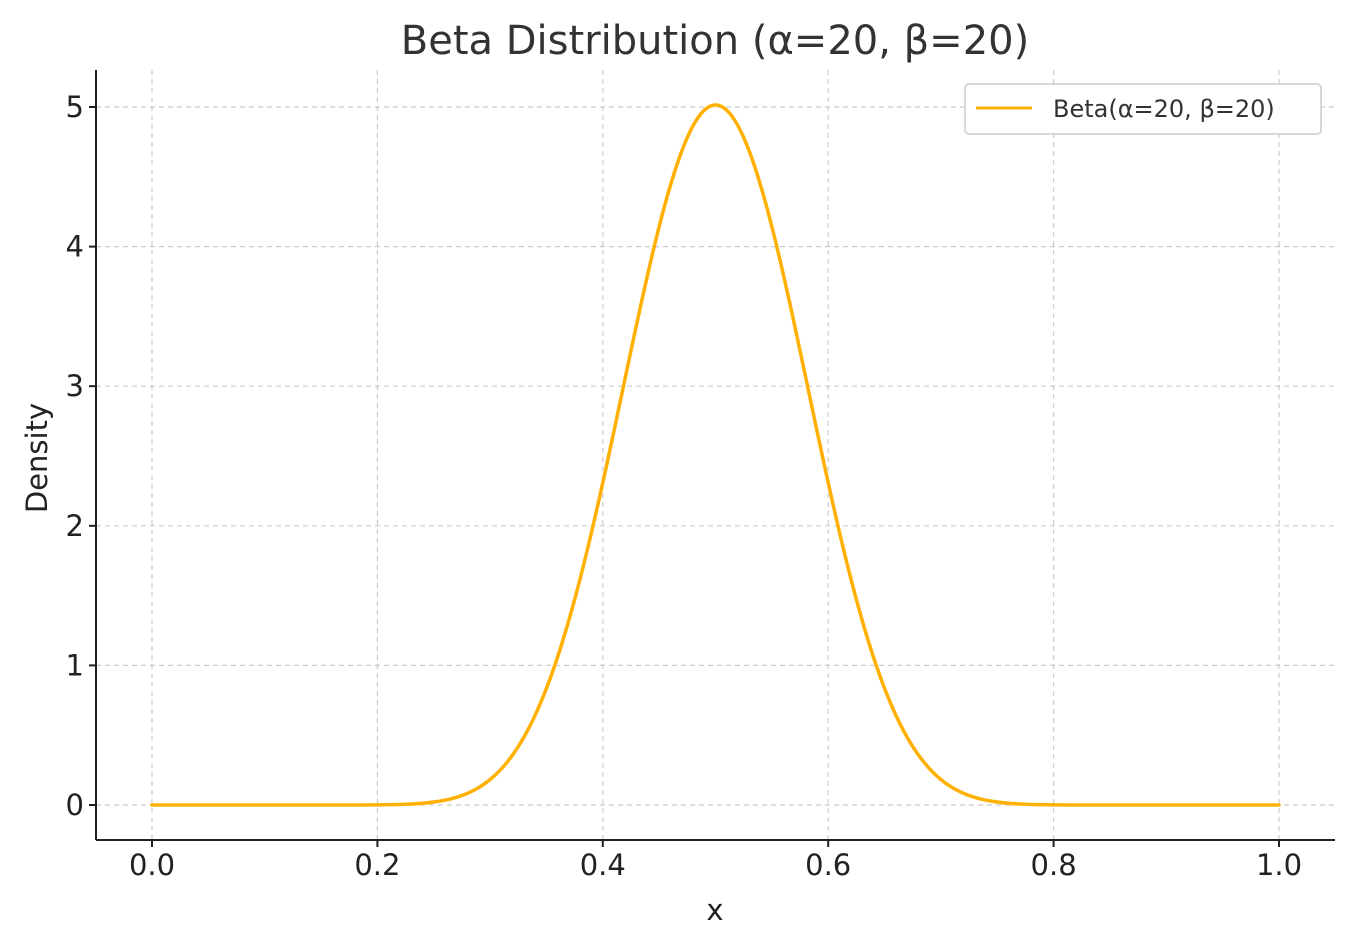  What do you see at coordinates (1279, 865) in the screenshot?
I see `x-tick-label: 1.0` at bounding box center [1279, 865].